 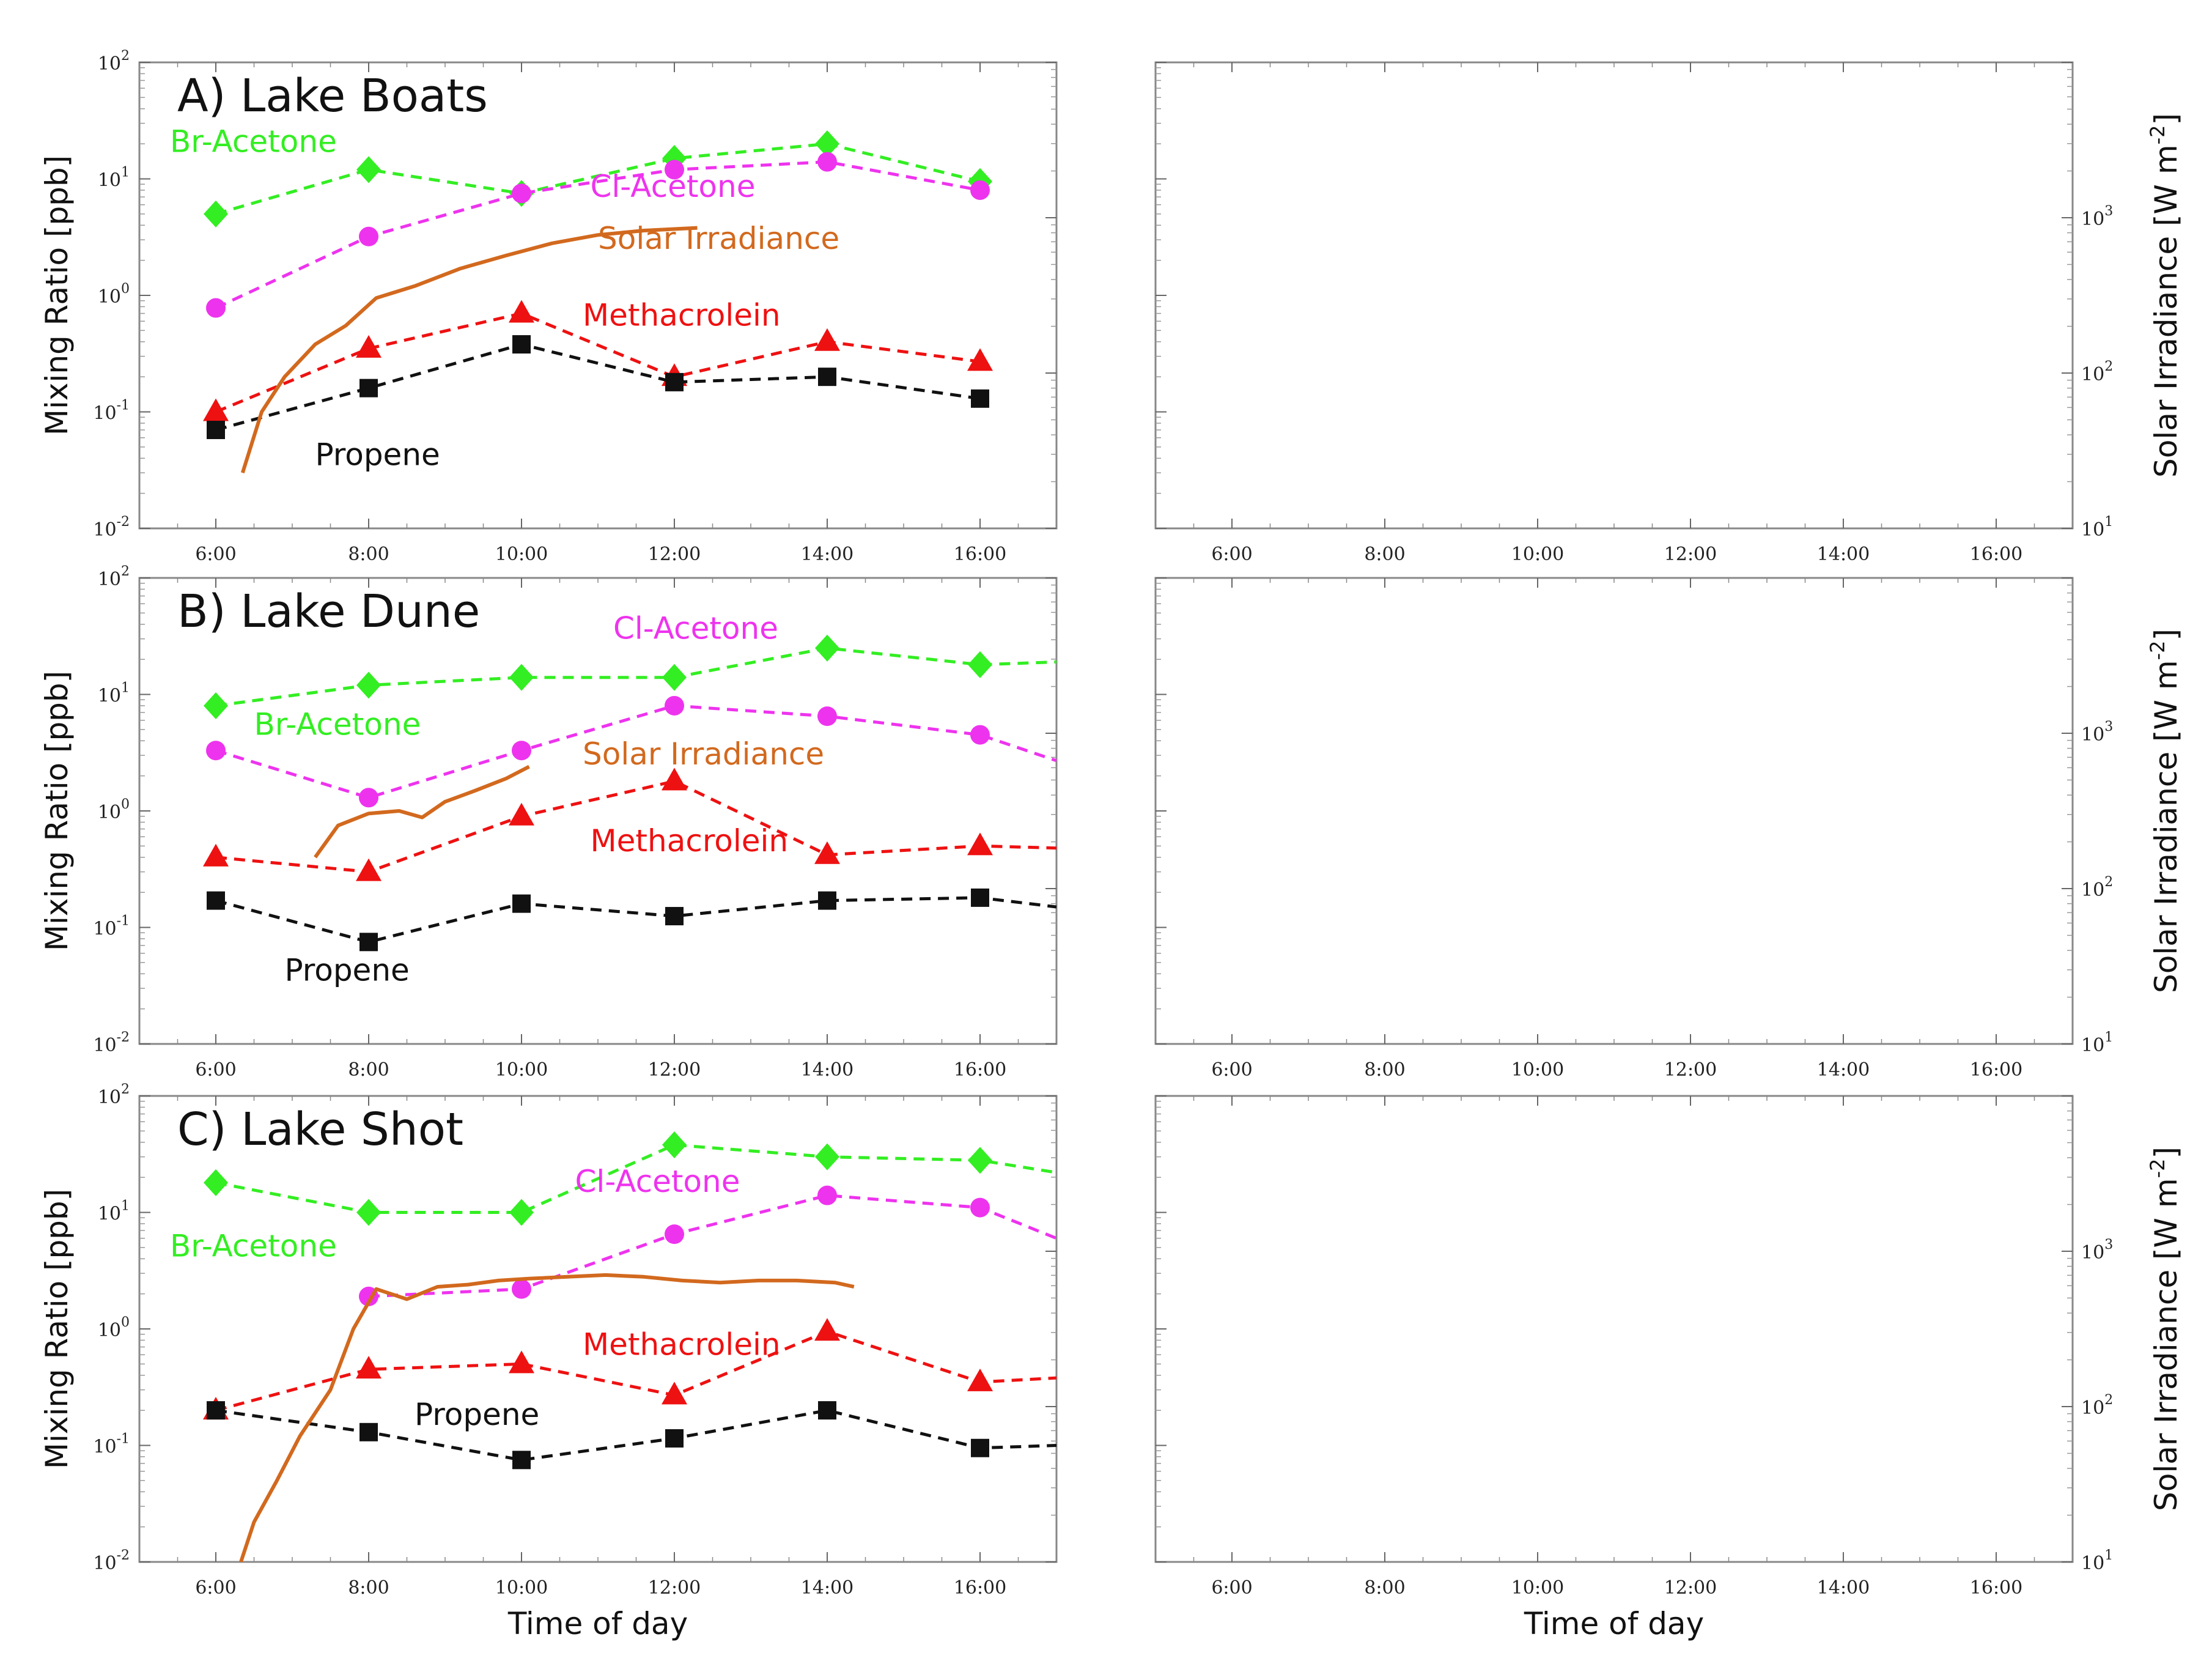 What do you see at coordinates (114, 1328) in the screenshot?
I see `y-tick-label: 10⁰` at bounding box center [114, 1328].